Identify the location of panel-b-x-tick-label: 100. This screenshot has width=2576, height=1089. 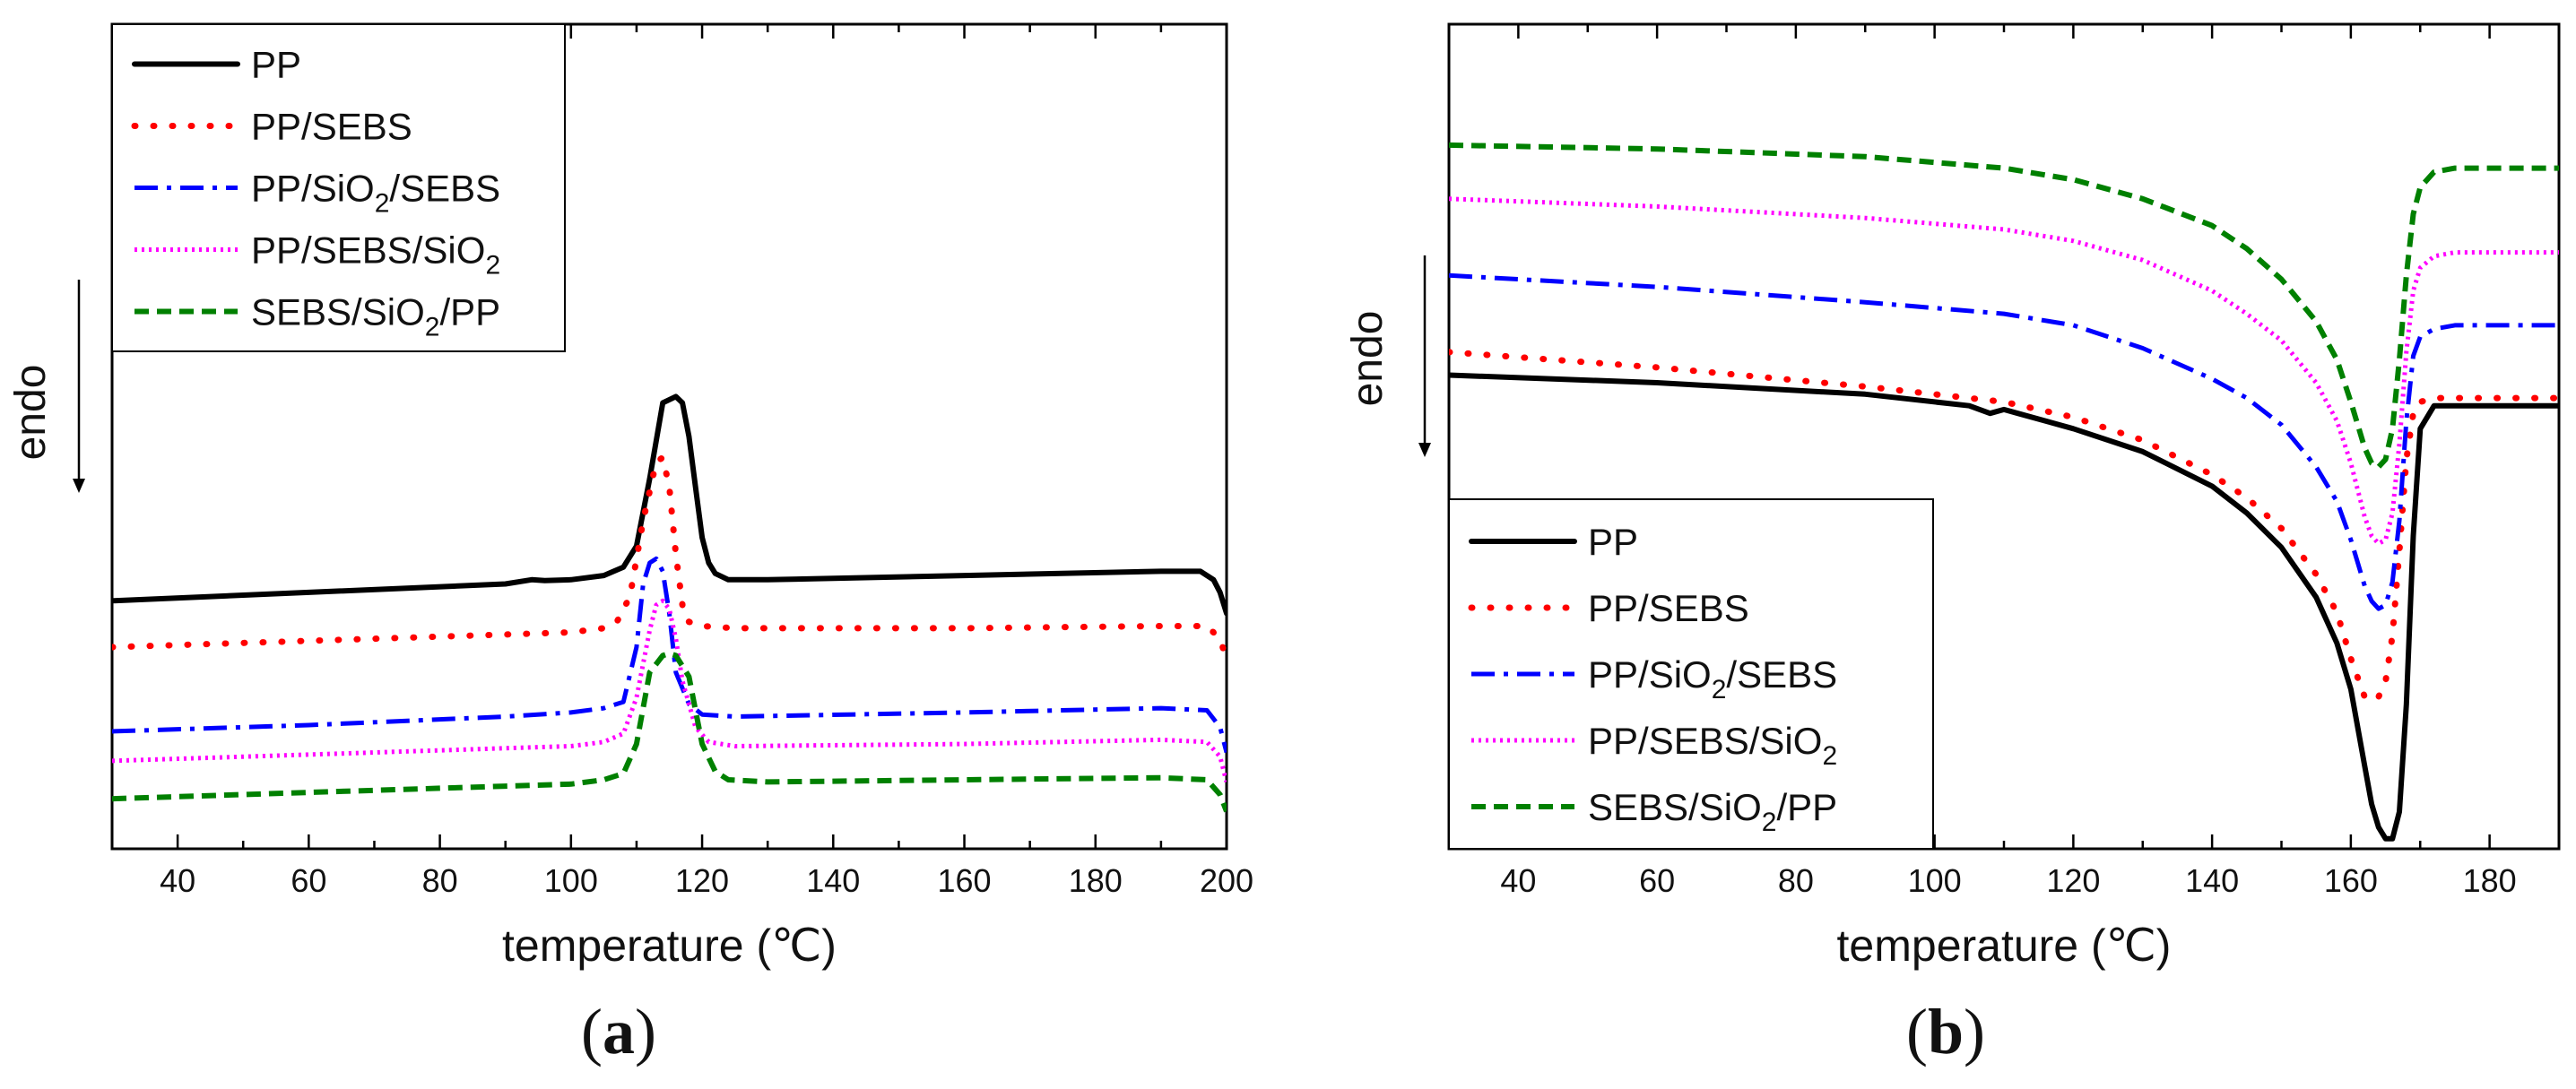
(1935, 880).